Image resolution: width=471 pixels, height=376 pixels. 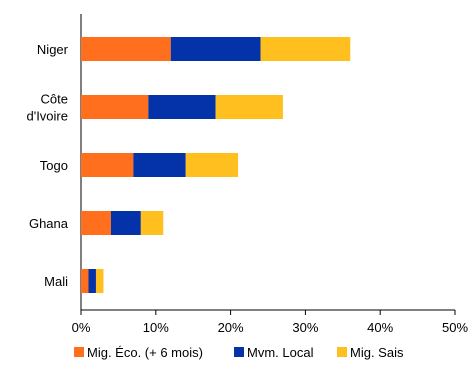 What do you see at coordinates (145, 352) in the screenshot?
I see `legend-label: Mig. Éco. (+ 6 mois)` at bounding box center [145, 352].